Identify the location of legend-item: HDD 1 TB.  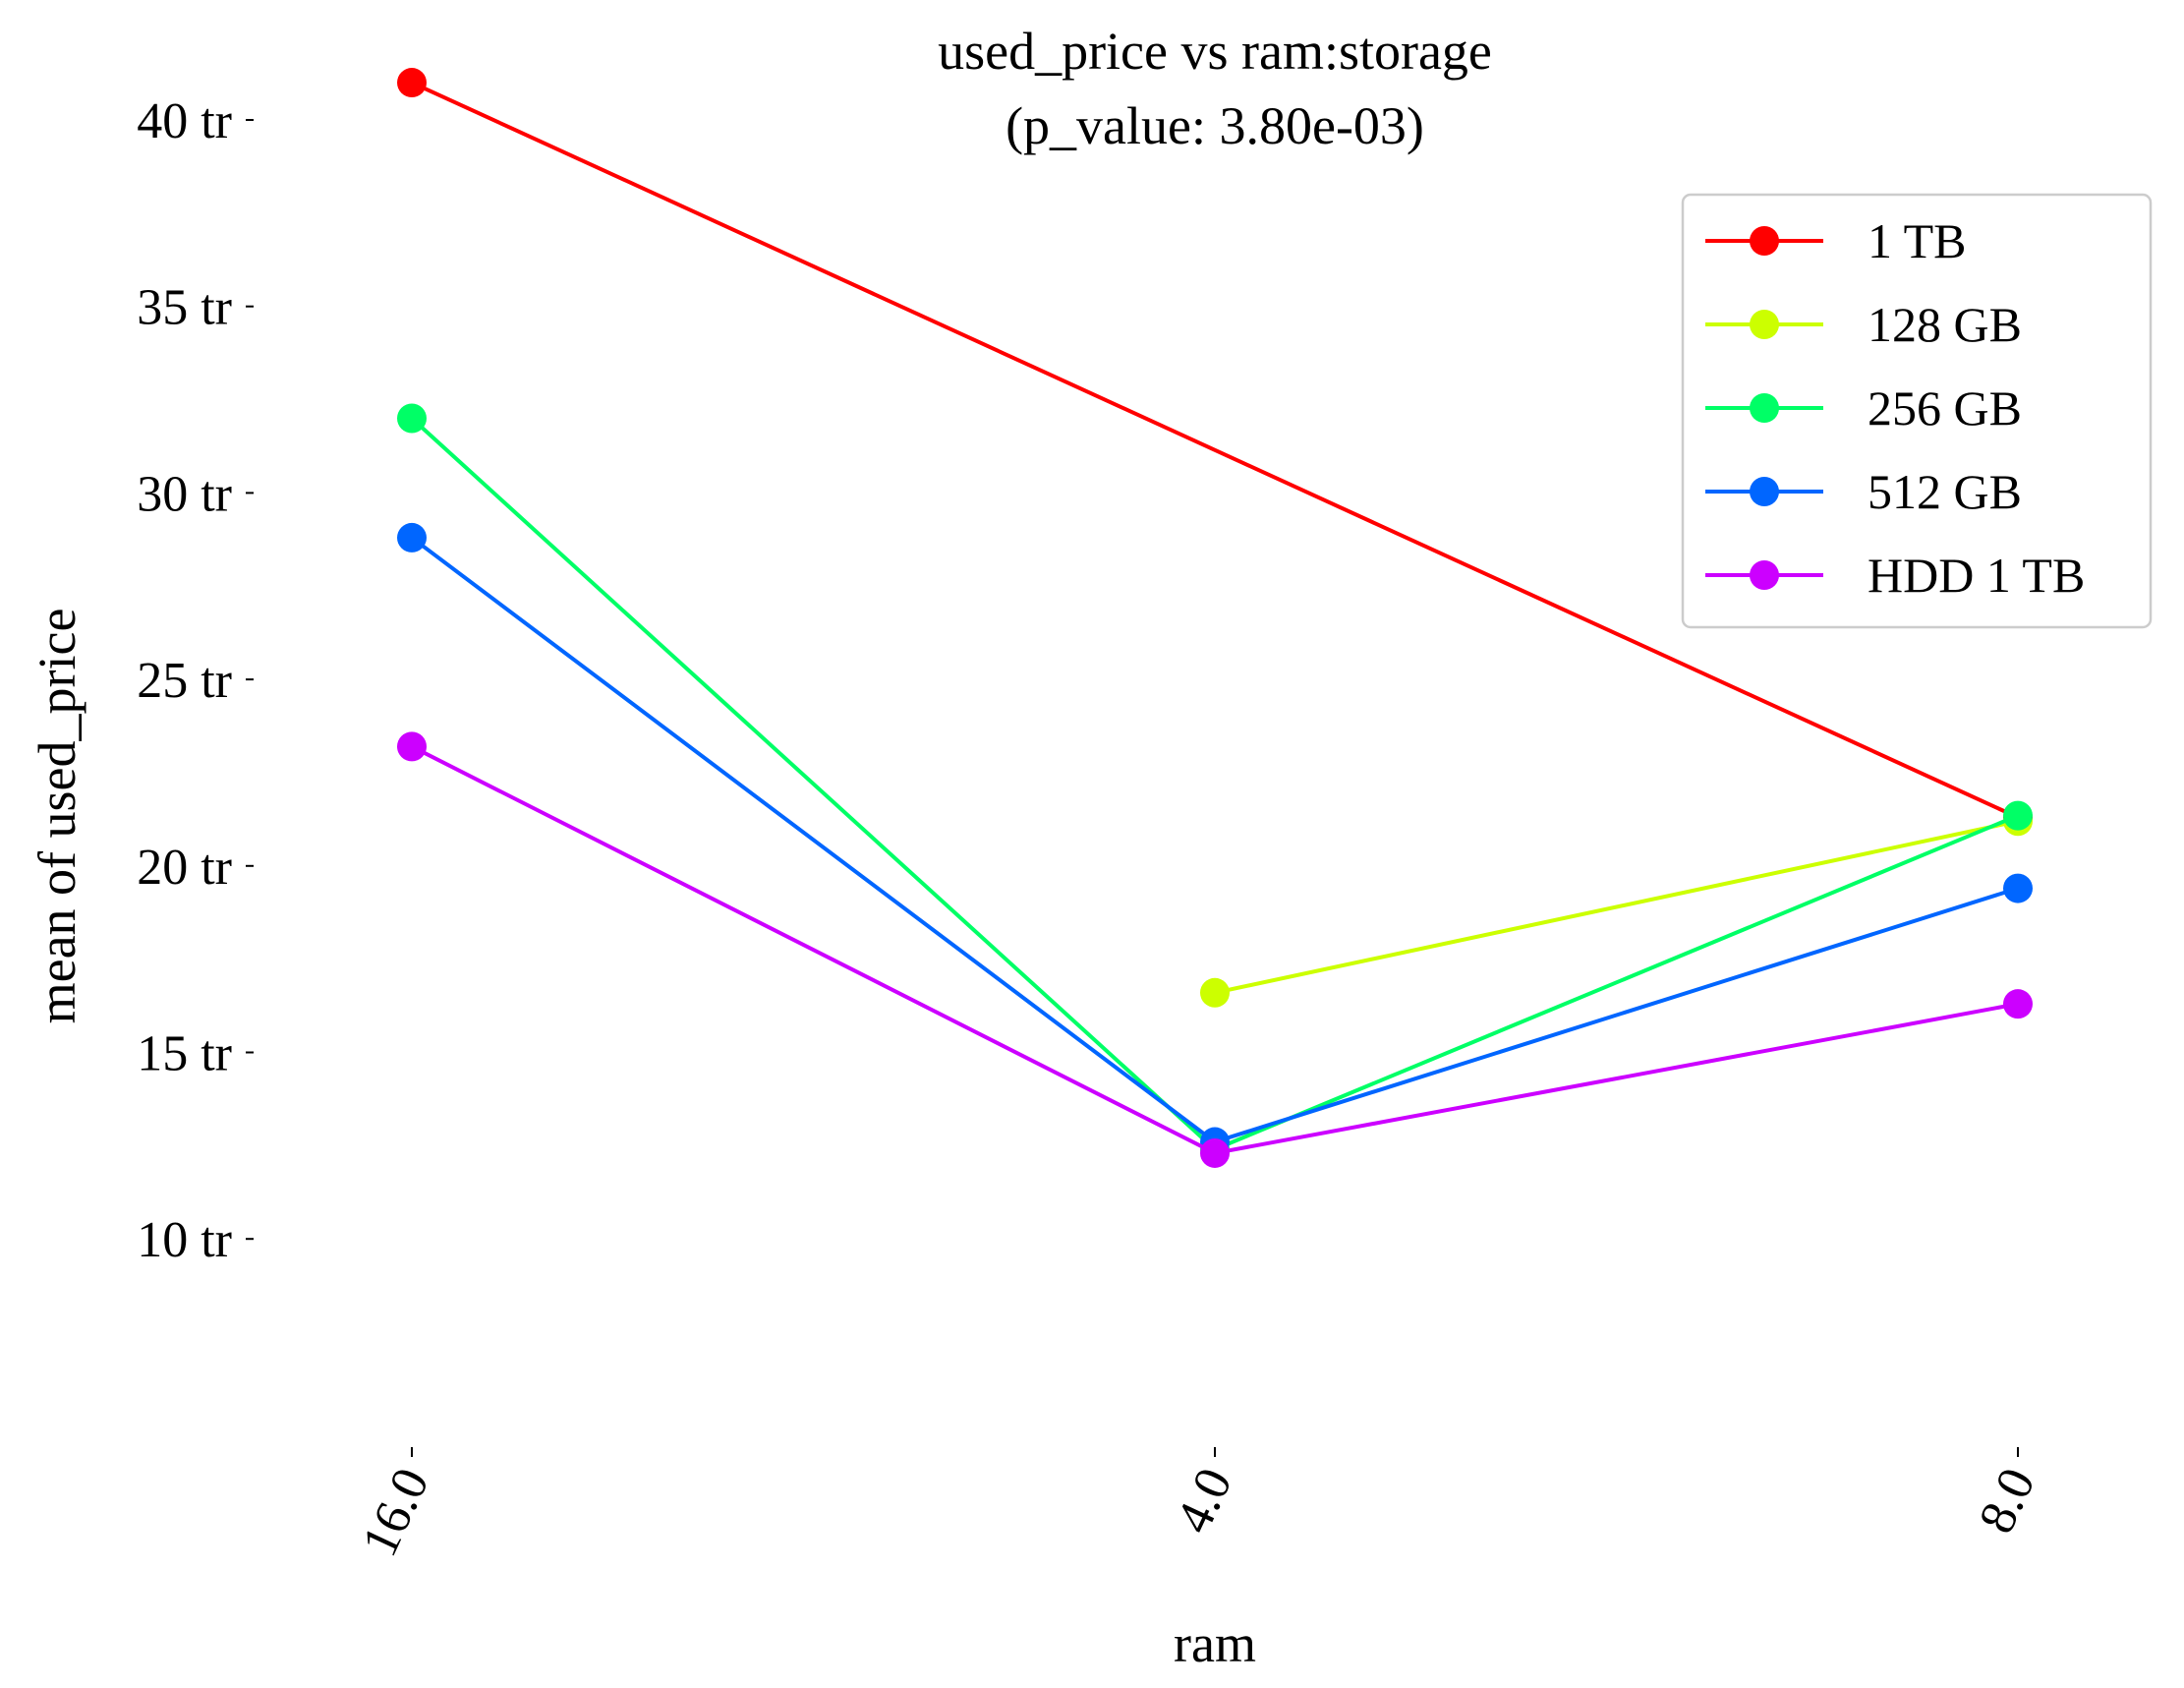
(1895, 575).